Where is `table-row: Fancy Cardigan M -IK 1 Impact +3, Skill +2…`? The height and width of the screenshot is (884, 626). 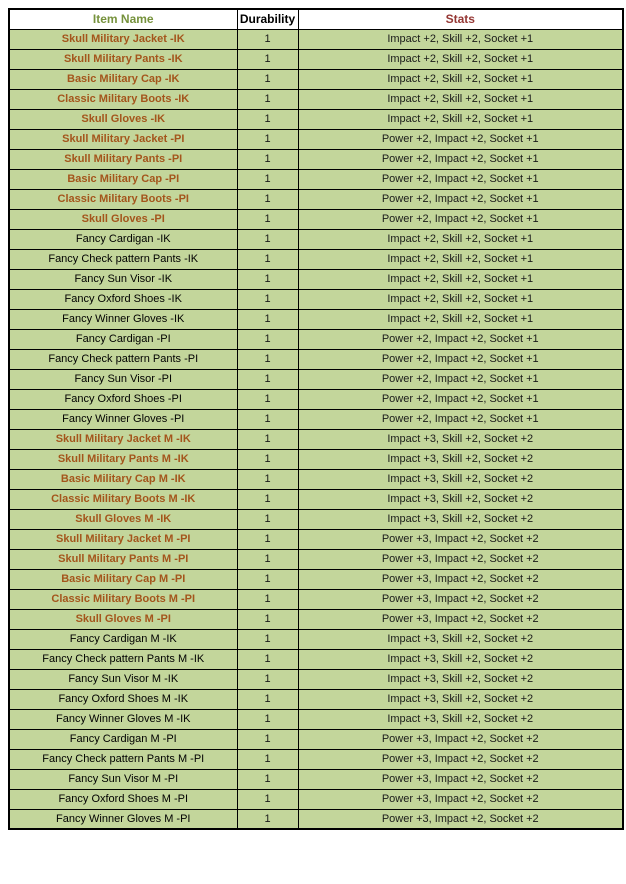 table-row: Fancy Cardigan M -IK 1 Impact +3, Skill +2… is located at coordinates (316, 639).